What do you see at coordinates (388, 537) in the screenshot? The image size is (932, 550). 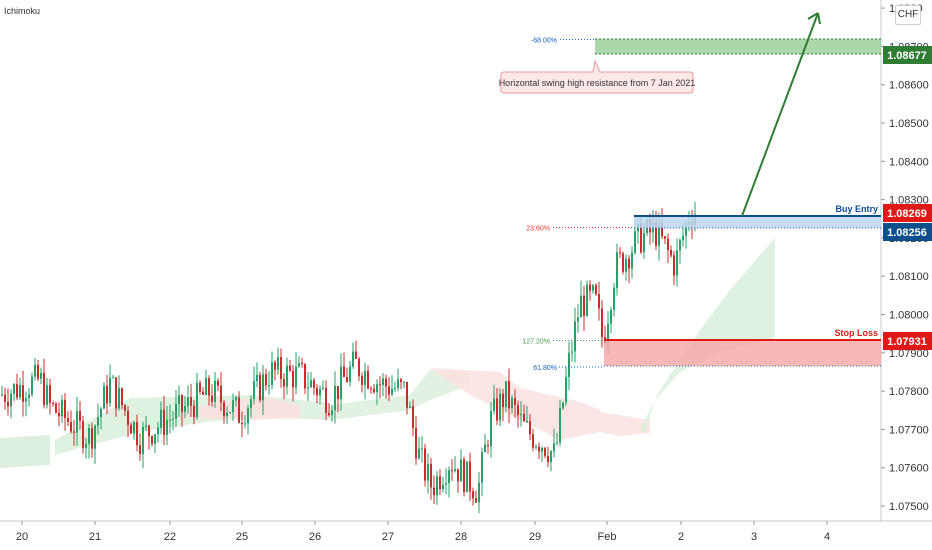 I see `time-tick-label: 27` at bounding box center [388, 537].